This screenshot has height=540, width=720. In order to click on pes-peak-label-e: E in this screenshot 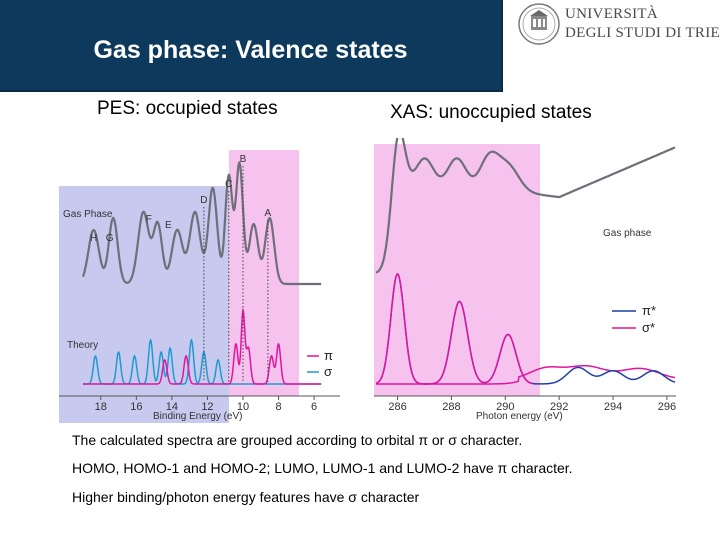, I will do `click(168, 225)`.